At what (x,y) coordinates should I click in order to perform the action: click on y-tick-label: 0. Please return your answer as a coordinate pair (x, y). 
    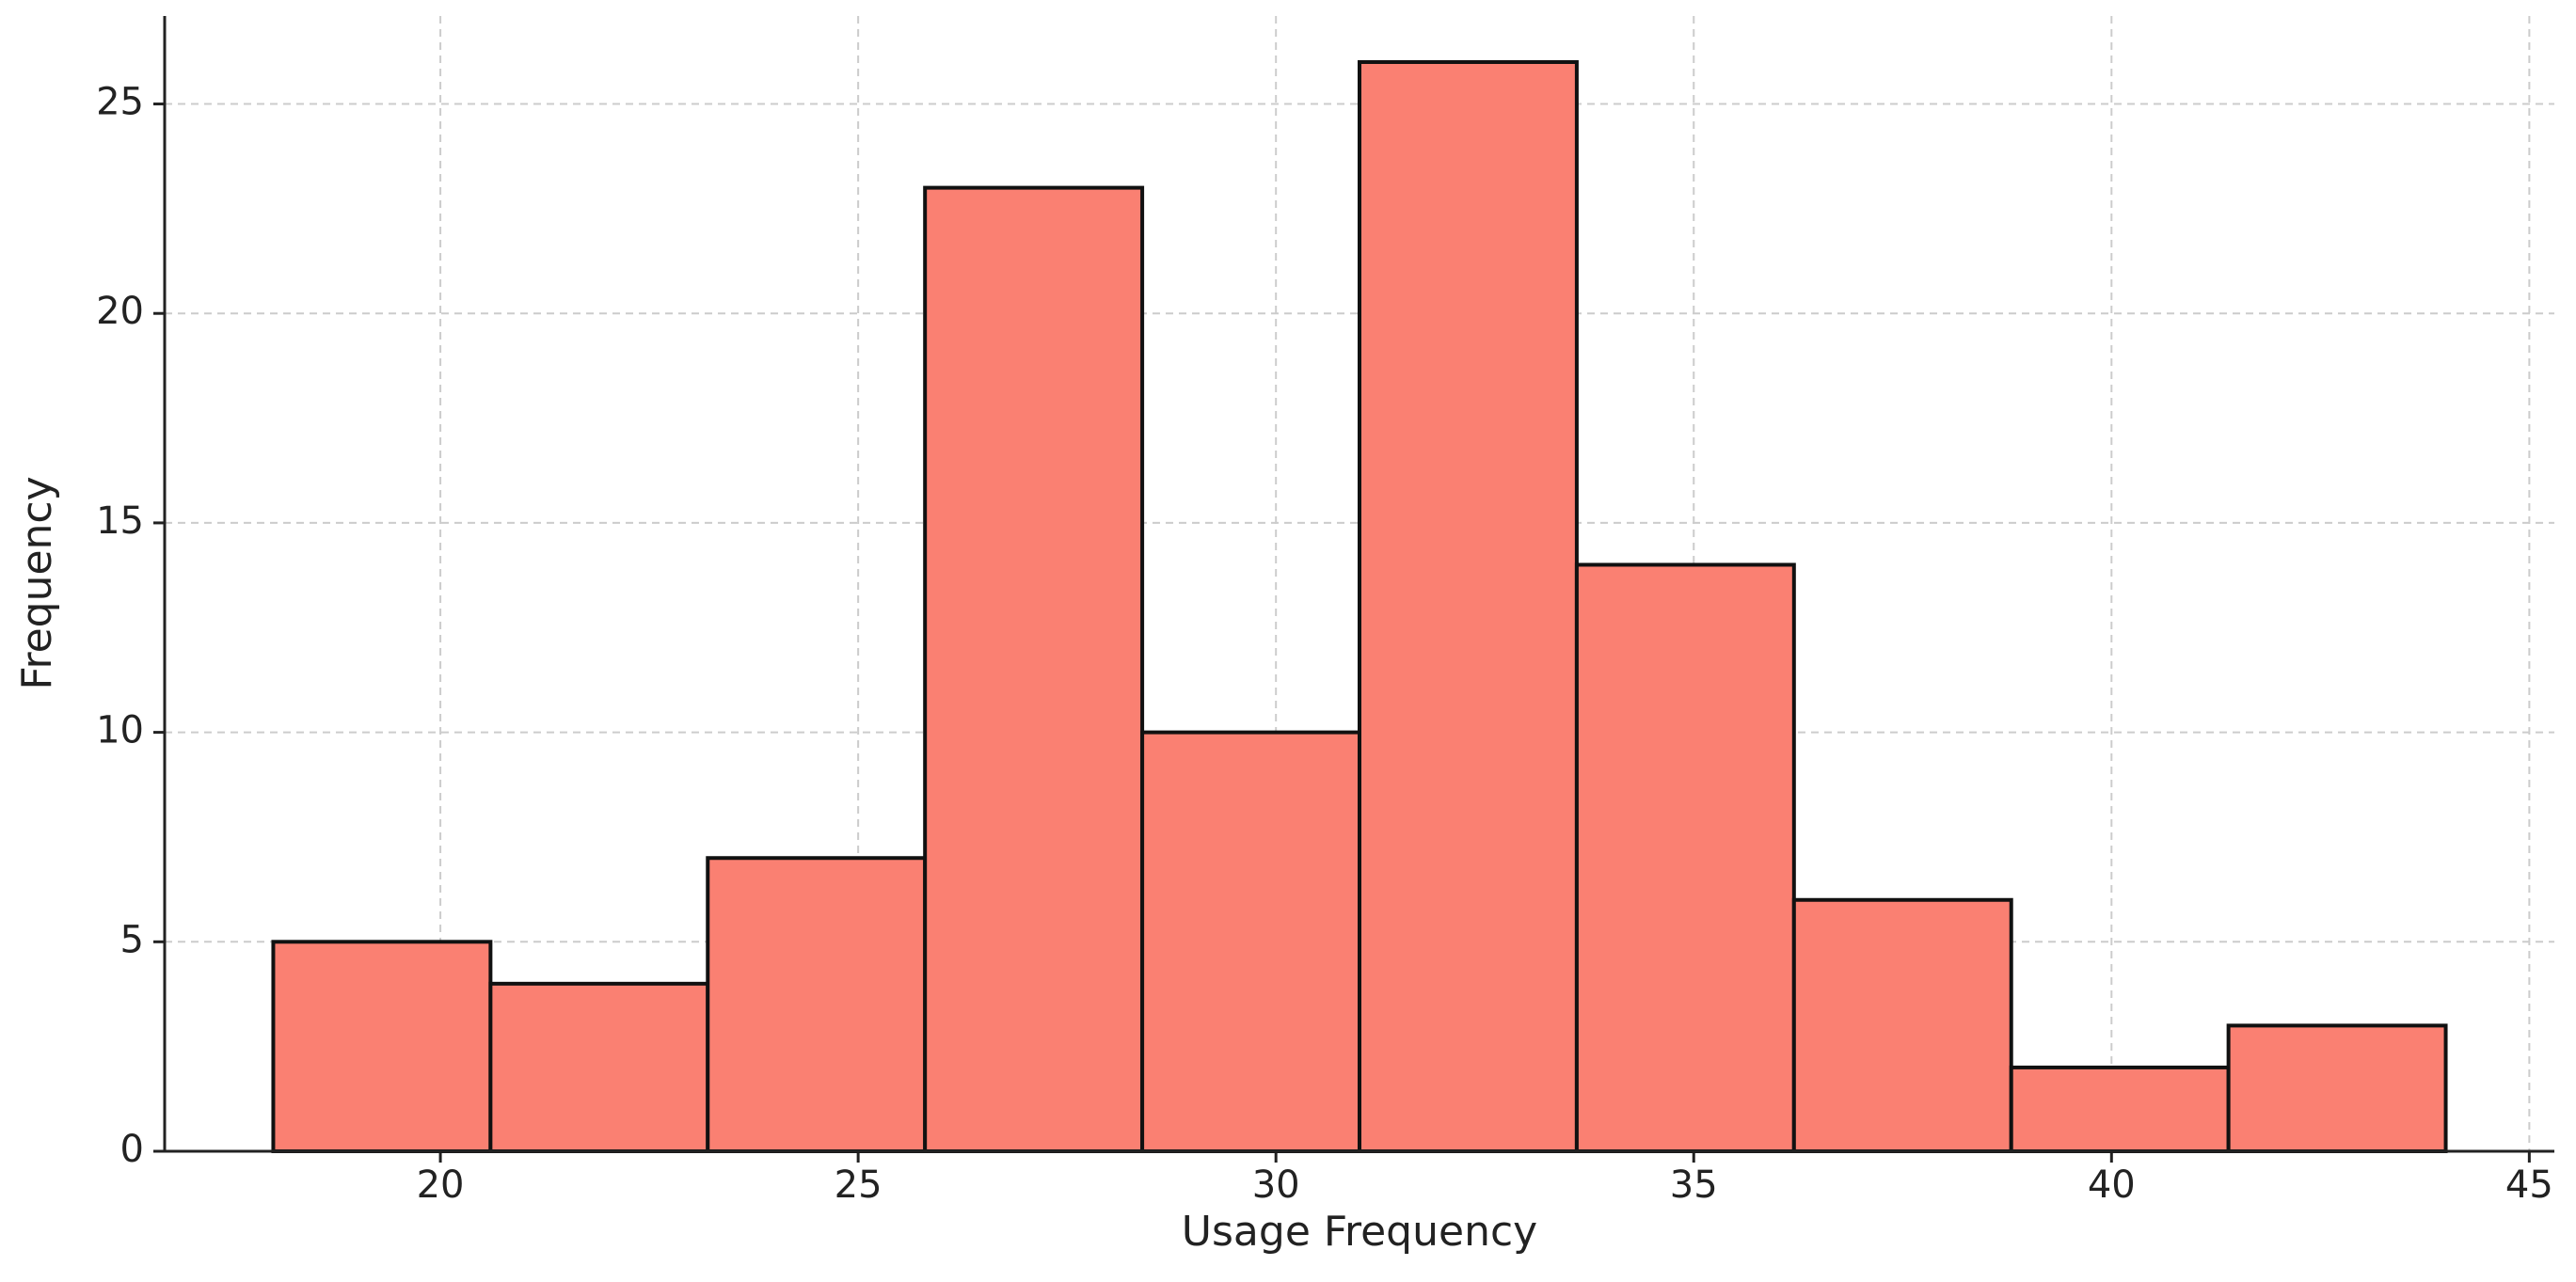
    Looking at the image, I should click on (132, 1149).